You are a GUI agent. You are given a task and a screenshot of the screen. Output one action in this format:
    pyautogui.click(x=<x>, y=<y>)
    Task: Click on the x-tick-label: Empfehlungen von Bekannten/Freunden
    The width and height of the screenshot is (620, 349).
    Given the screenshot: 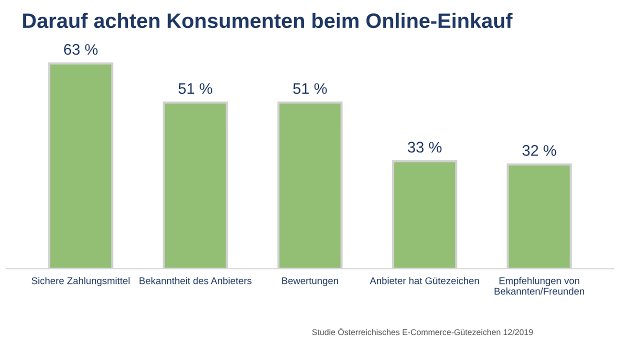 What is the action you would take?
    pyautogui.click(x=539, y=286)
    